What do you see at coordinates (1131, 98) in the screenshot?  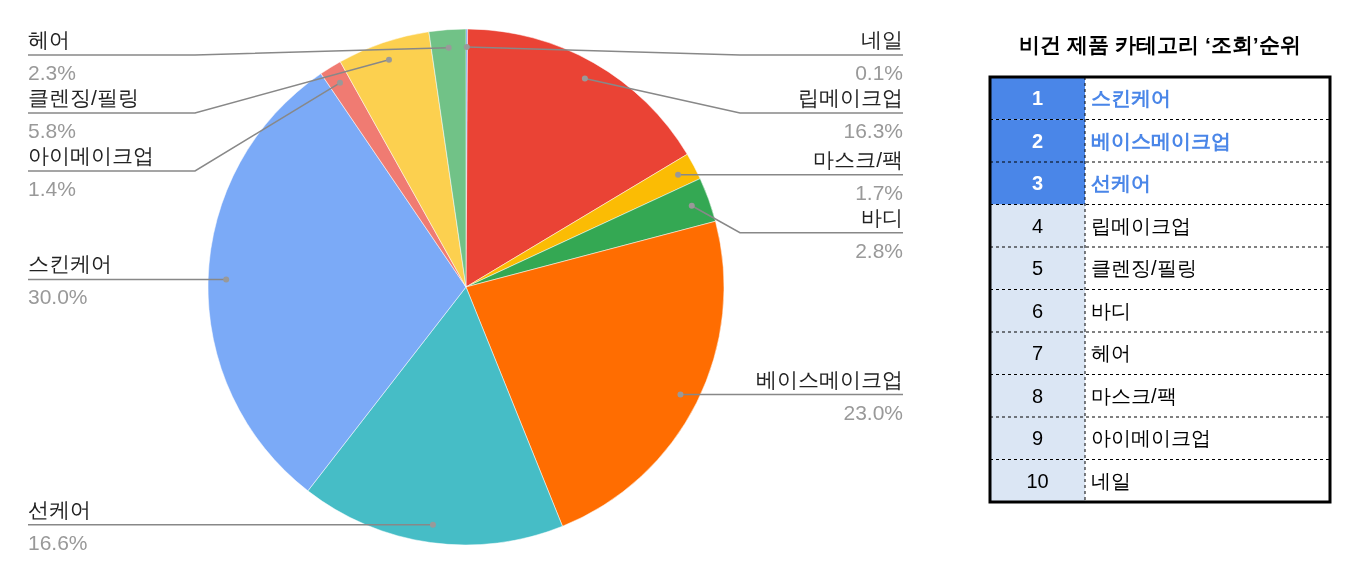 I see `category-label: 스킨케어` at bounding box center [1131, 98].